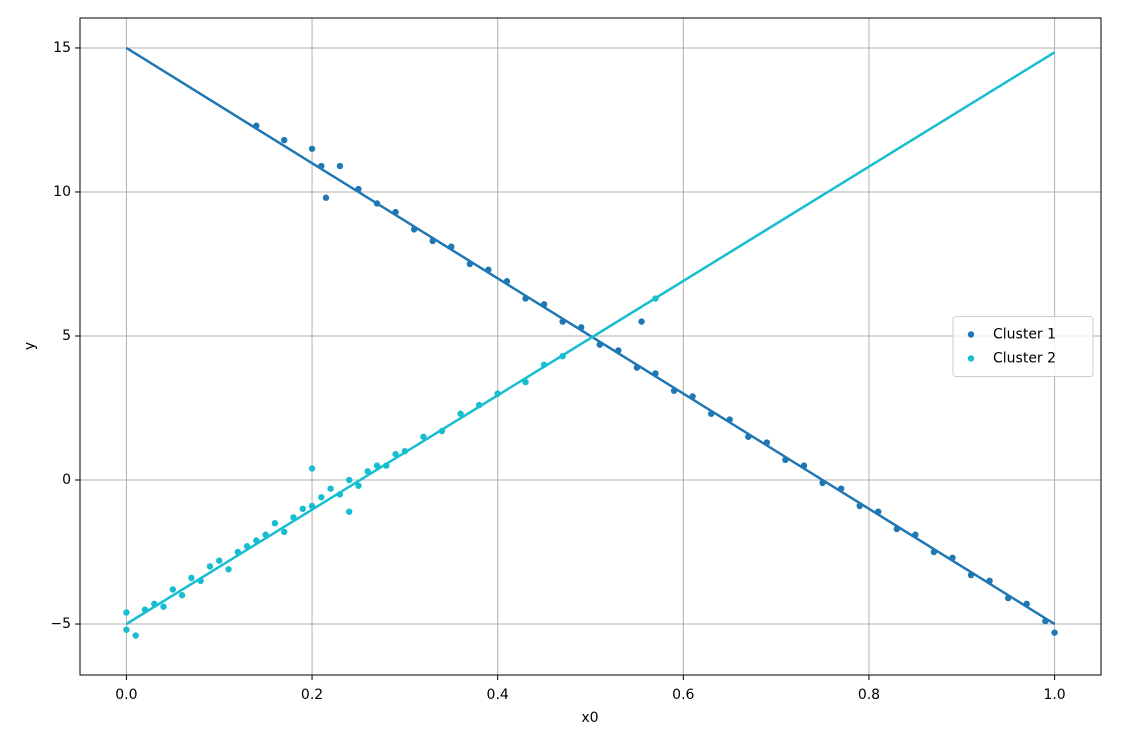 The image size is (1121, 747). What do you see at coordinates (66, 480) in the screenshot?
I see `y-tick-label: 0` at bounding box center [66, 480].